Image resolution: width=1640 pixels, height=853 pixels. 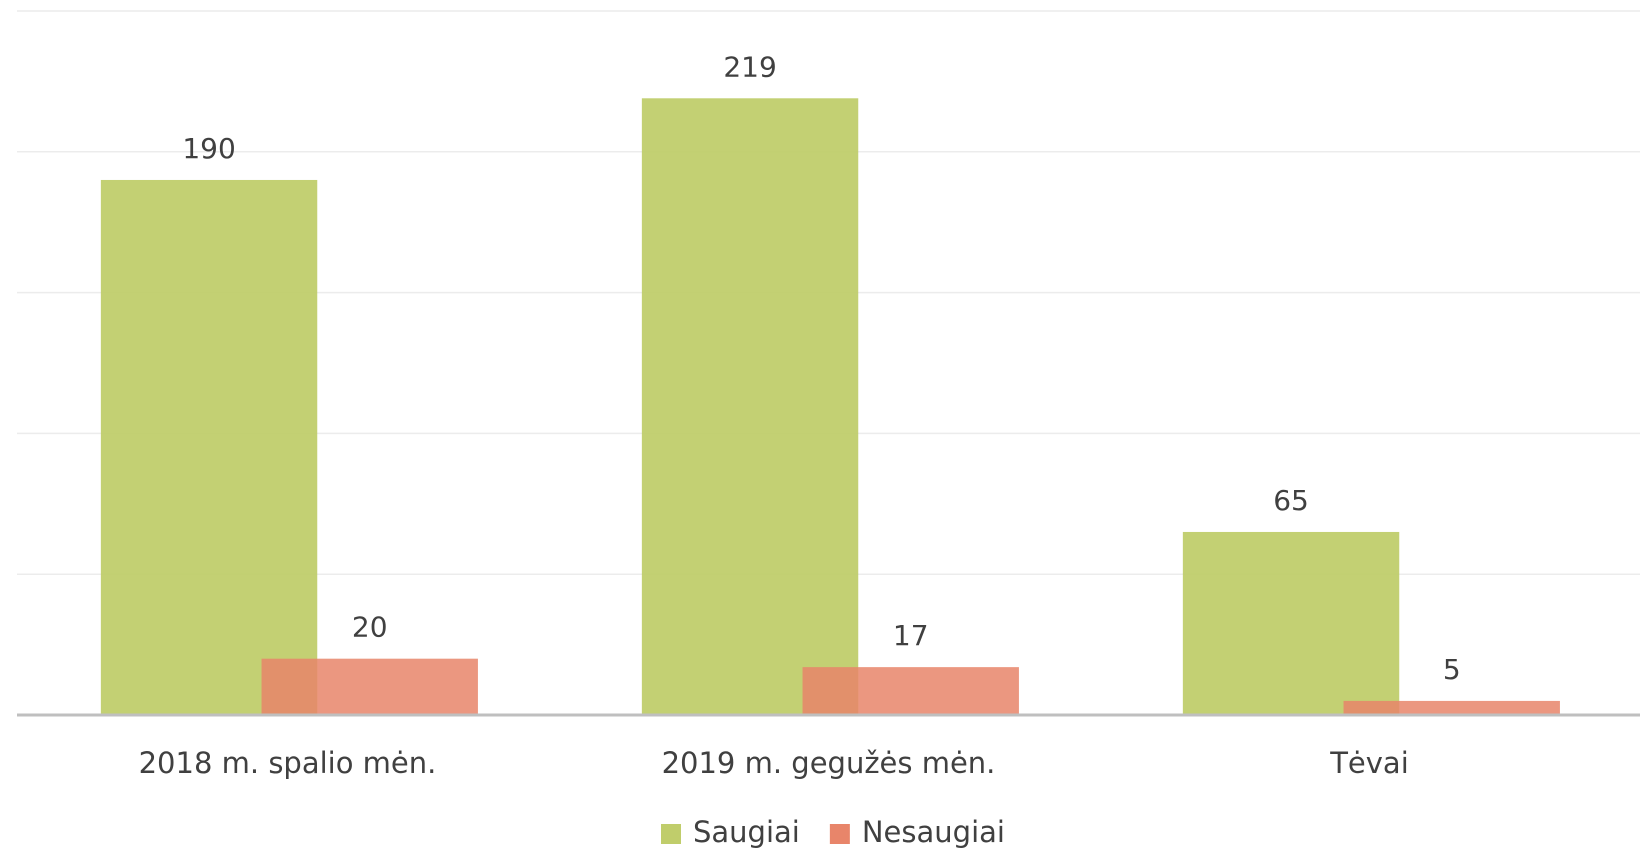 What do you see at coordinates (288, 763) in the screenshot?
I see `x-tick-label: 2018 m. spalio mėn.` at bounding box center [288, 763].